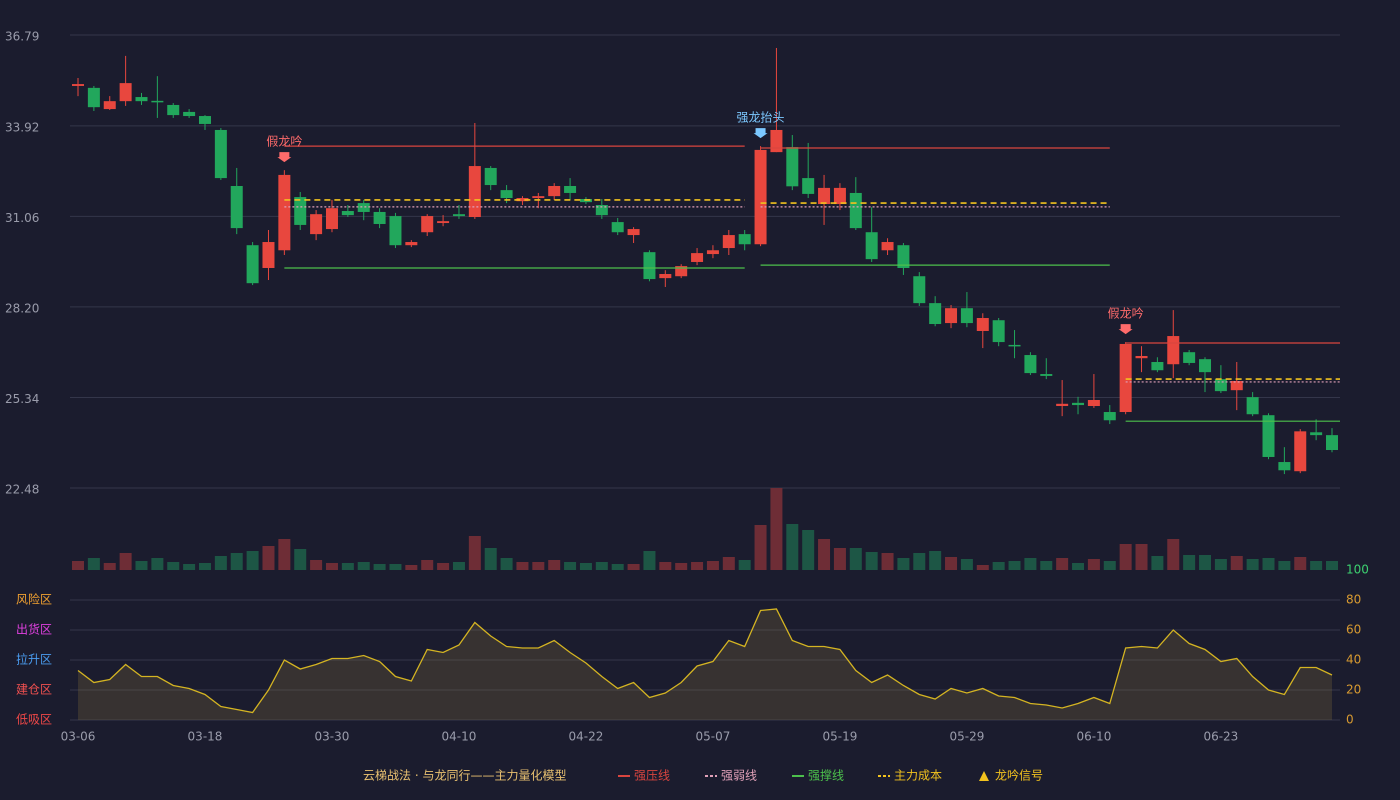 The height and width of the screenshot is (800, 1400). Describe the element at coordinates (22, 37) in the screenshot. I see `y-tick-label: 36.79` at that location.